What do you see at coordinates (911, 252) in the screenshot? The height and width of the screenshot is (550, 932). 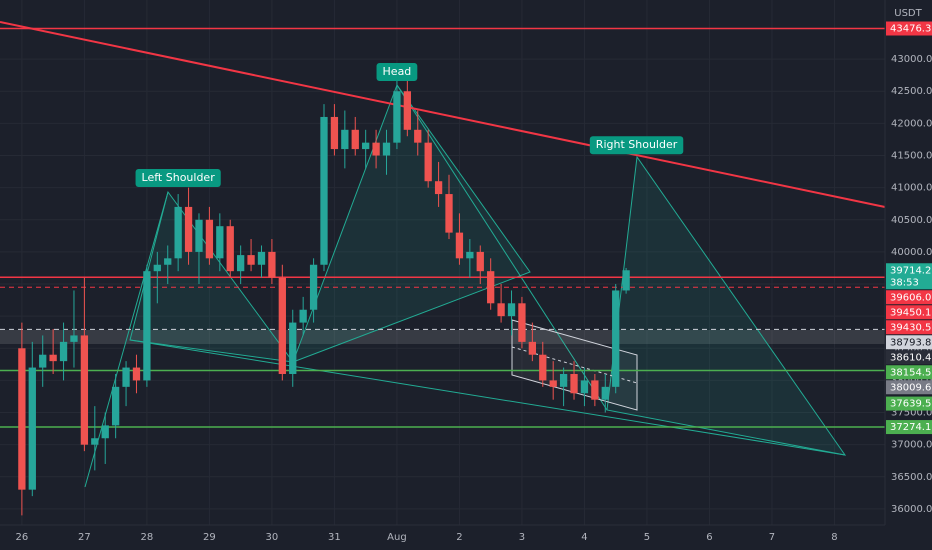 I see `y-tick-label: 40000.00` at bounding box center [911, 252].